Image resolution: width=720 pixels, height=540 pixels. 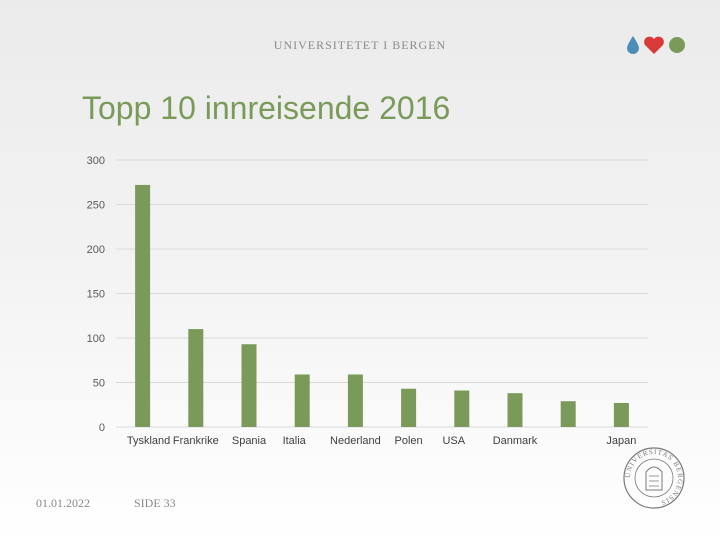 I want to click on x-tick-label: Nederland, so click(x=355, y=441).